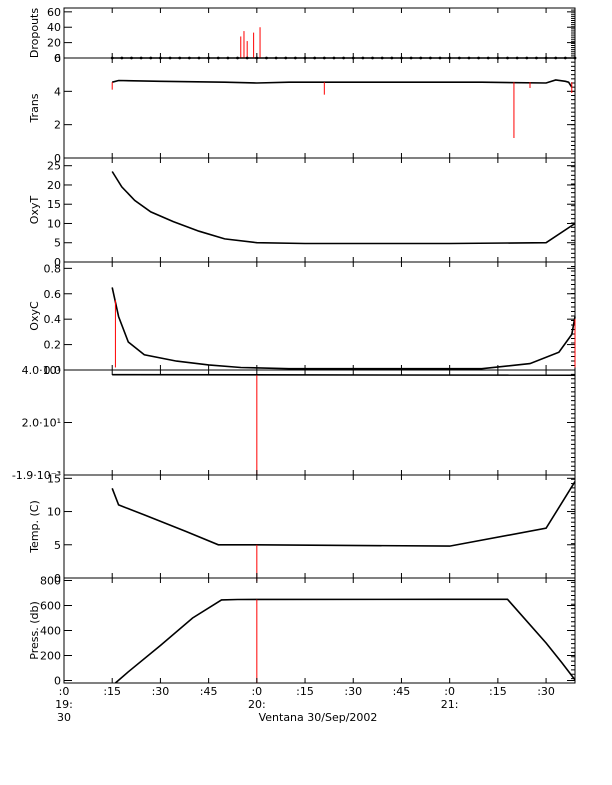 The height and width of the screenshot is (785, 612). What do you see at coordinates (54, 512) in the screenshot?
I see `y-tick-label: 10` at bounding box center [54, 512].